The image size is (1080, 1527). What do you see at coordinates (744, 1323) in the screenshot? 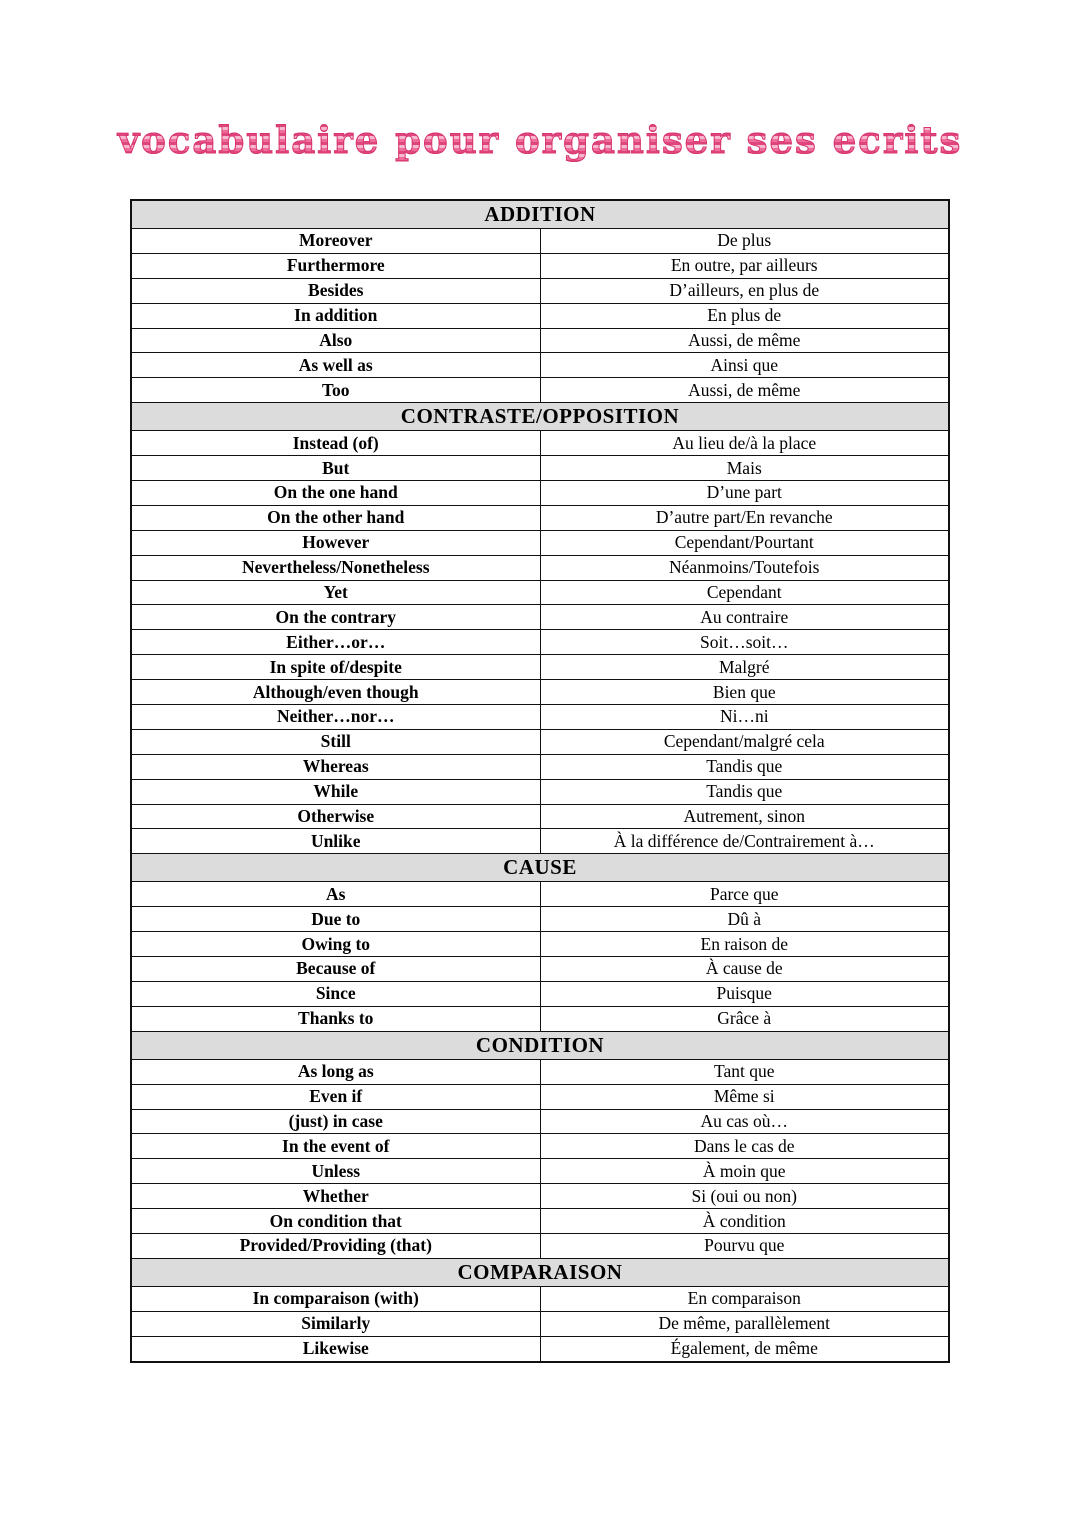
I see `french-translation: De même, parallèlement` at bounding box center [744, 1323].